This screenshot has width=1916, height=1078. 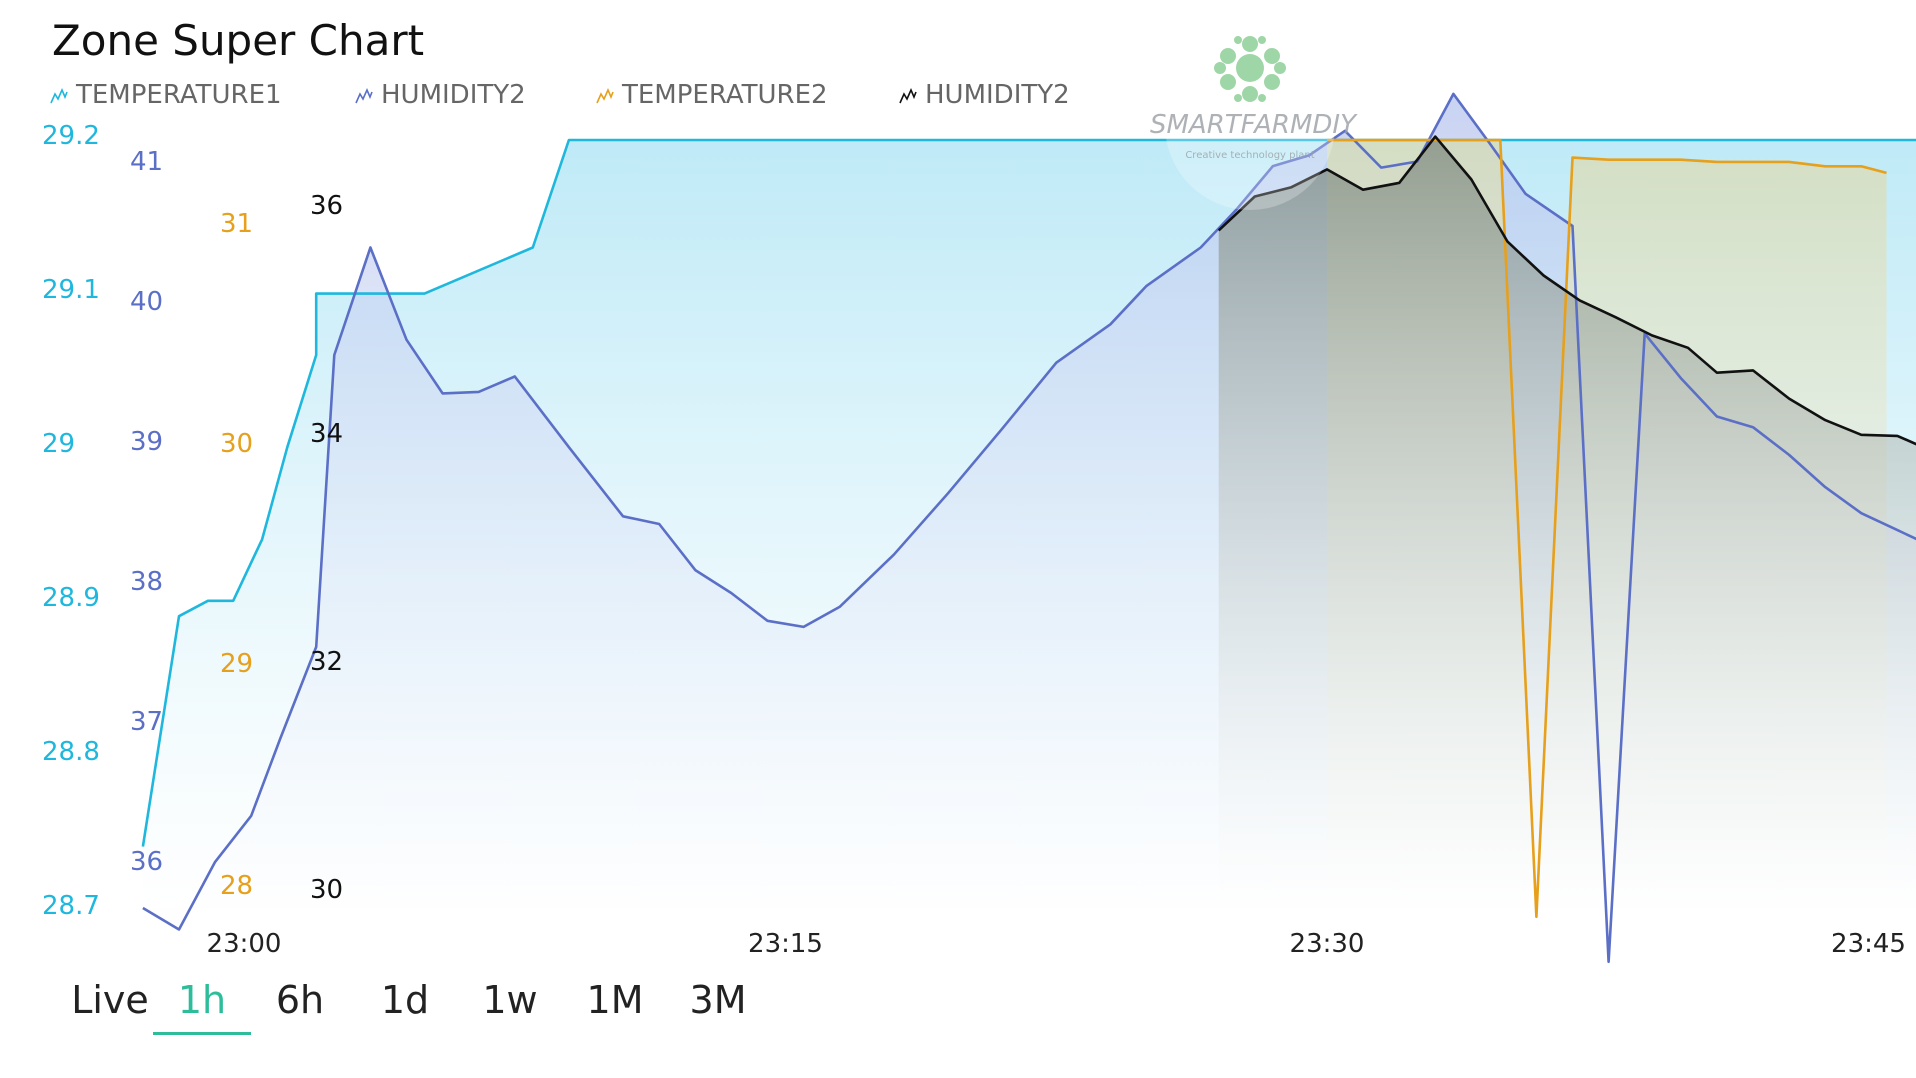 I want to click on range-live-button: Live, so click(x=110, y=1000).